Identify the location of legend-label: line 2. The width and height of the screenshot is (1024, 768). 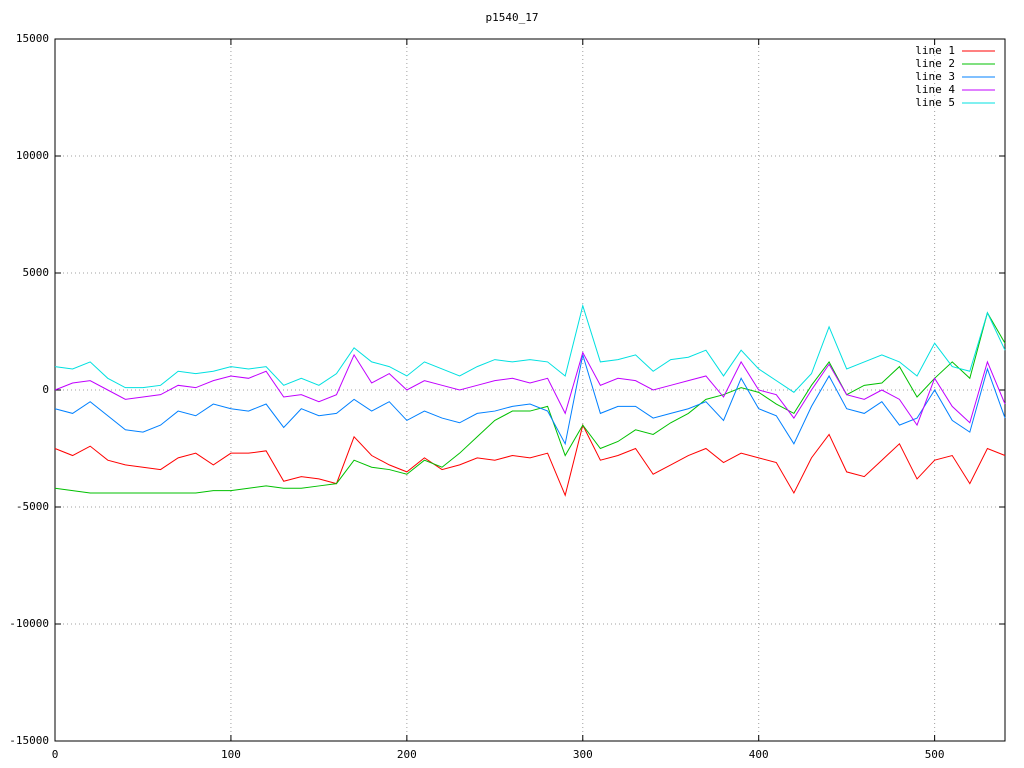
(935, 63).